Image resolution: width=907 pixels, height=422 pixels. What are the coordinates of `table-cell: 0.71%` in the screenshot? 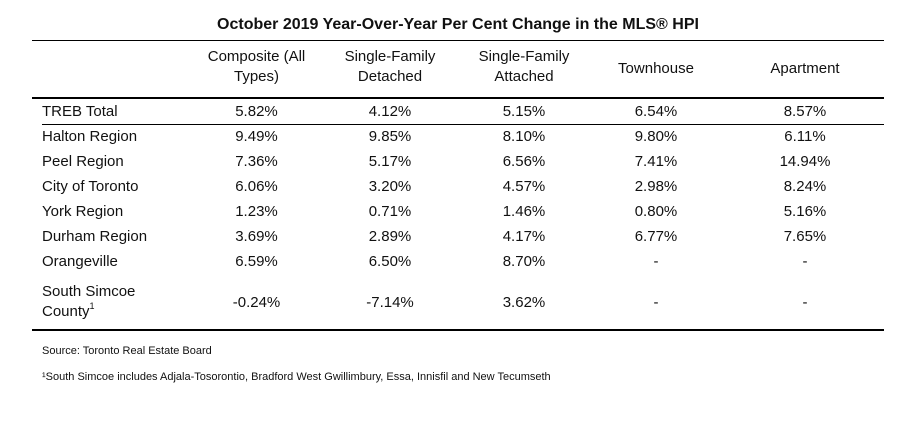 It's located at (390, 211).